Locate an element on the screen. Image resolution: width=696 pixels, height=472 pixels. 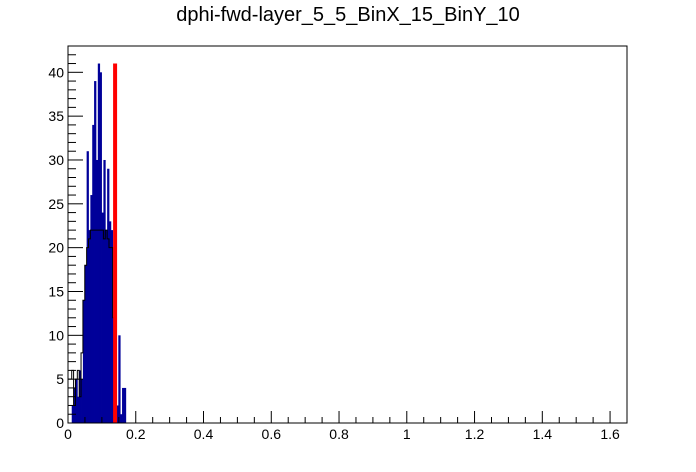
x-tick-label: 1.6 is located at coordinates (610, 434).